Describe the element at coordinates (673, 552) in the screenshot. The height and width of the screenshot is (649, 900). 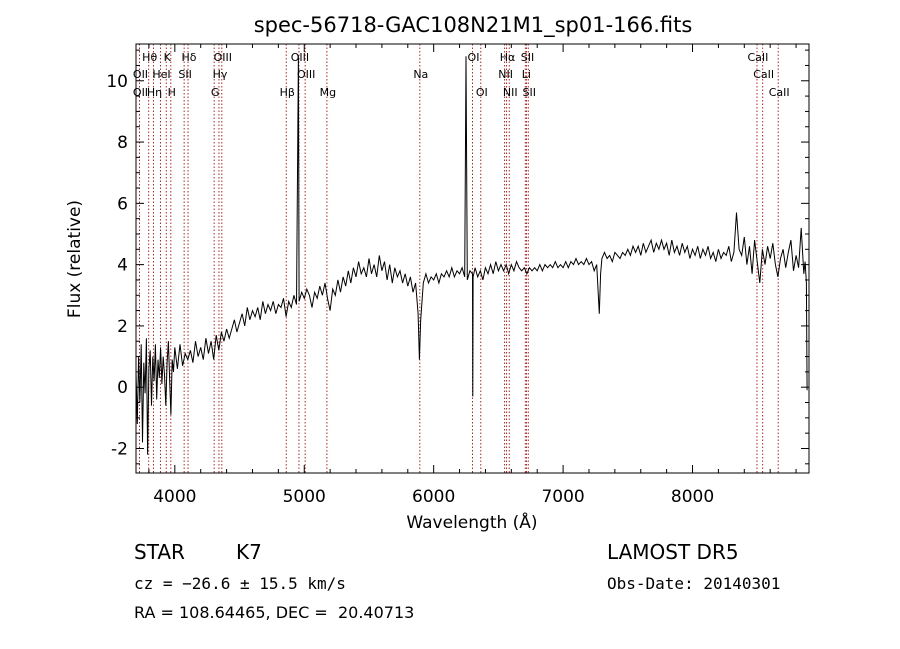
I see `survey-name: LAMOST DR5` at that location.